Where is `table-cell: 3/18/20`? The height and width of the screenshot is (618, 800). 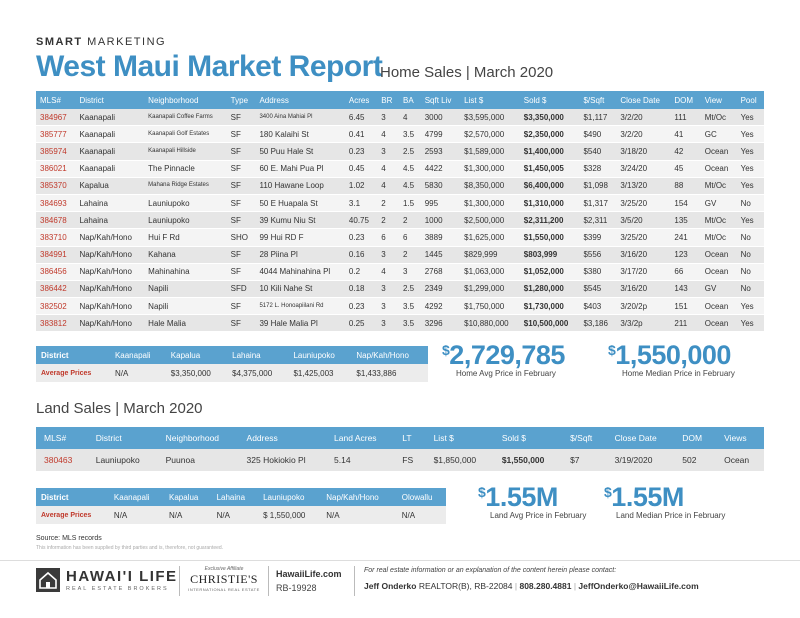 table-cell: 3/18/20 is located at coordinates (643, 151).